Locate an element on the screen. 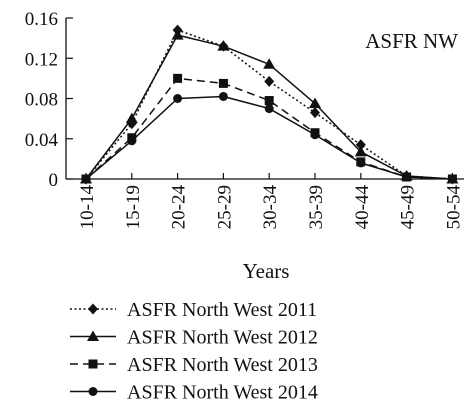  chart-annotation: ASFR NW is located at coordinates (411, 41).